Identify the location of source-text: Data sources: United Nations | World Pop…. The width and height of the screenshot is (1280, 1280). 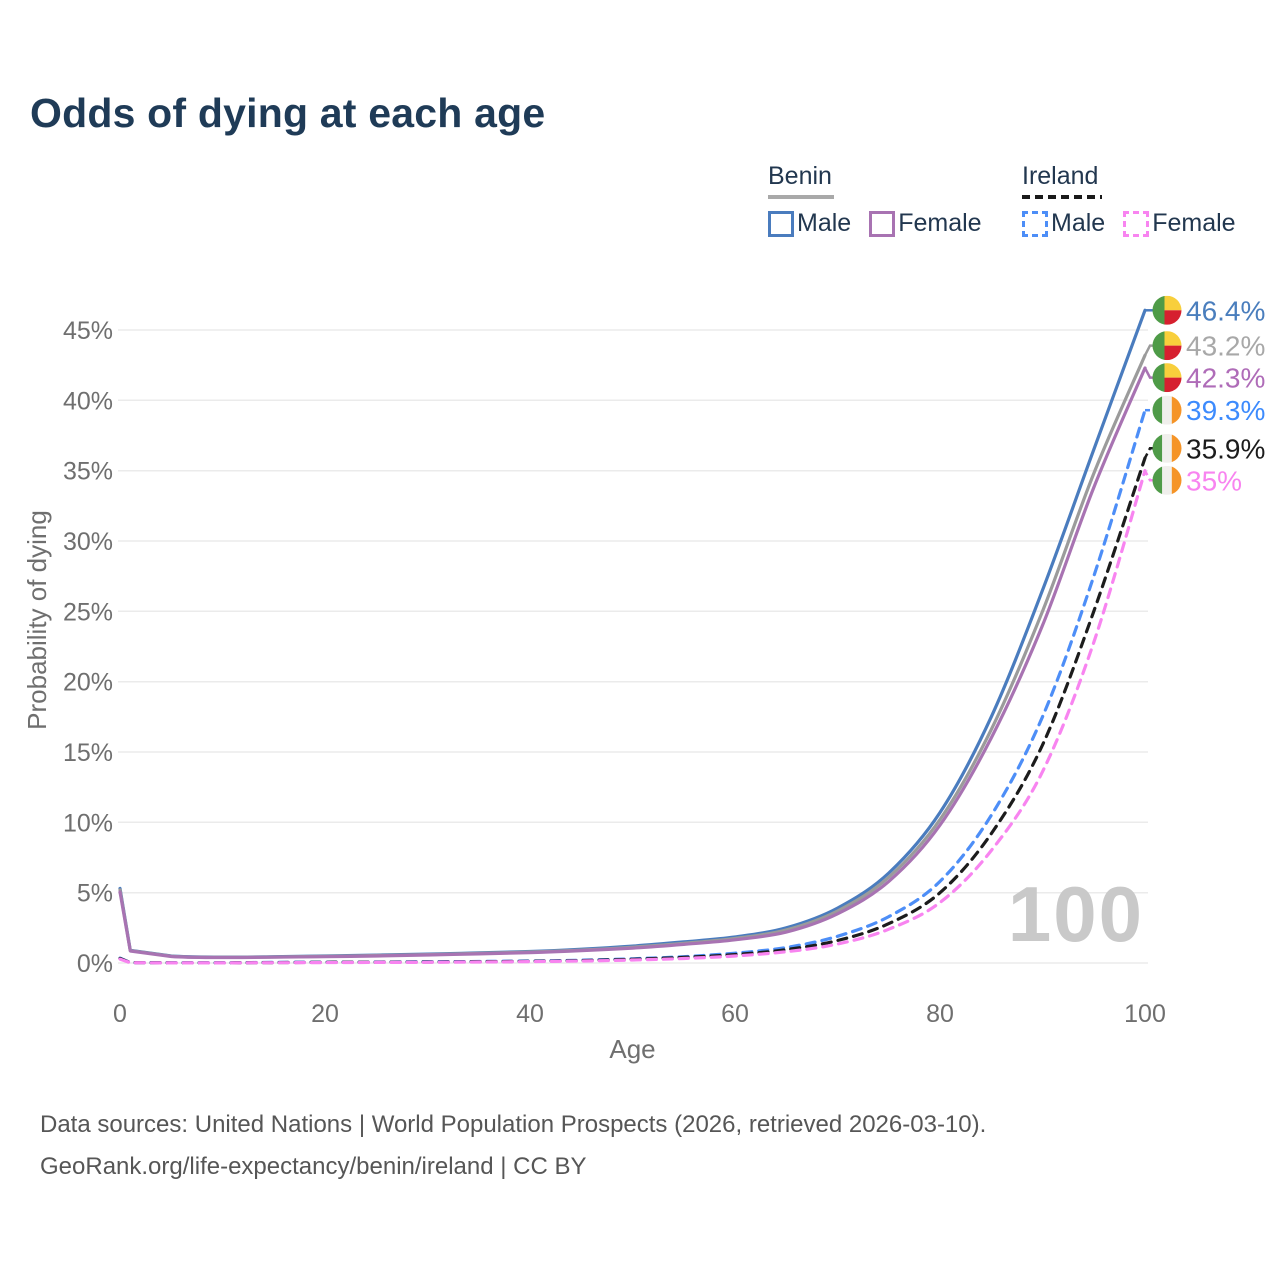
(513, 1146).